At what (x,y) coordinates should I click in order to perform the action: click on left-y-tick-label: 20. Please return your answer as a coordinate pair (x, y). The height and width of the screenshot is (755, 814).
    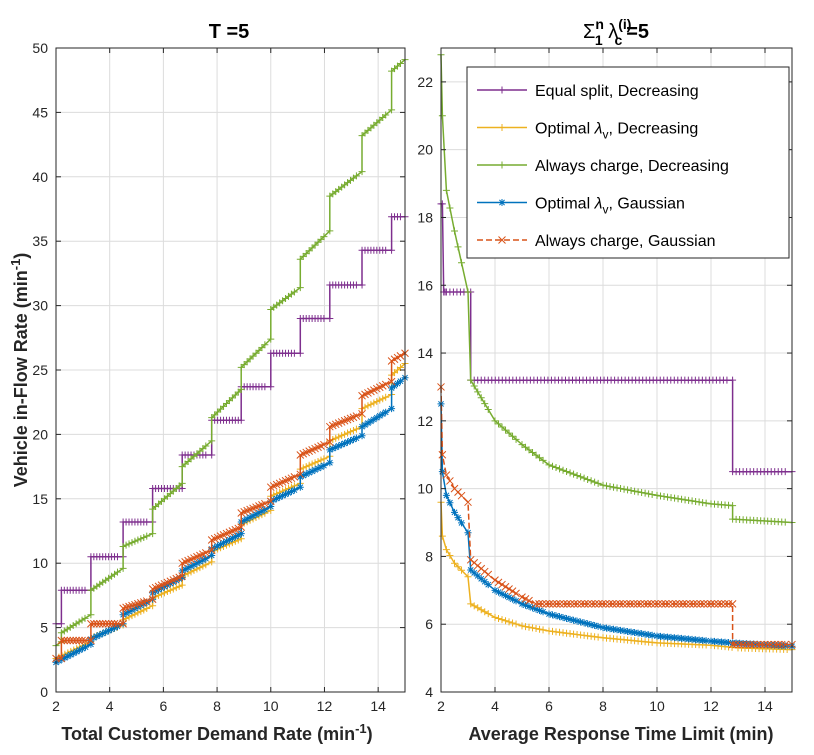
    Looking at the image, I should click on (40, 434).